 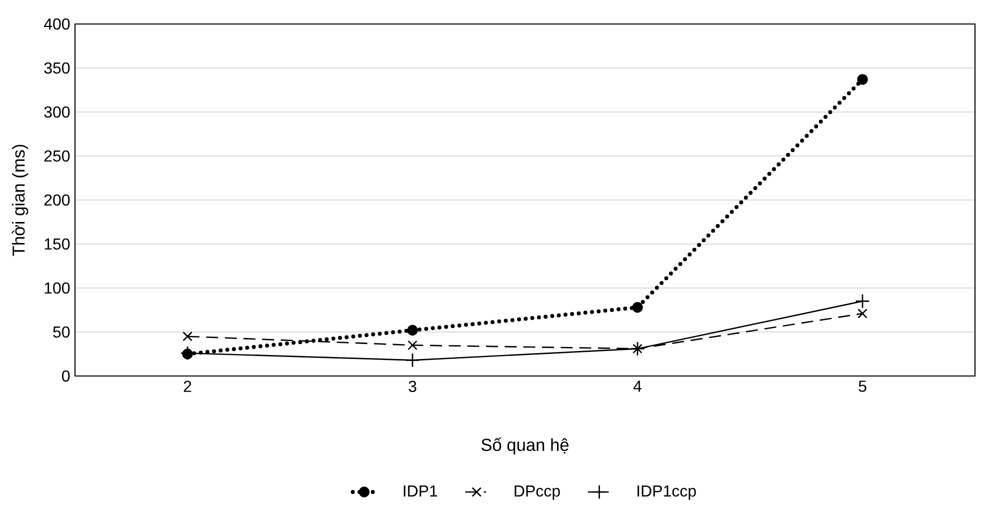 I want to click on y-tick-label: 50, so click(x=61, y=332).